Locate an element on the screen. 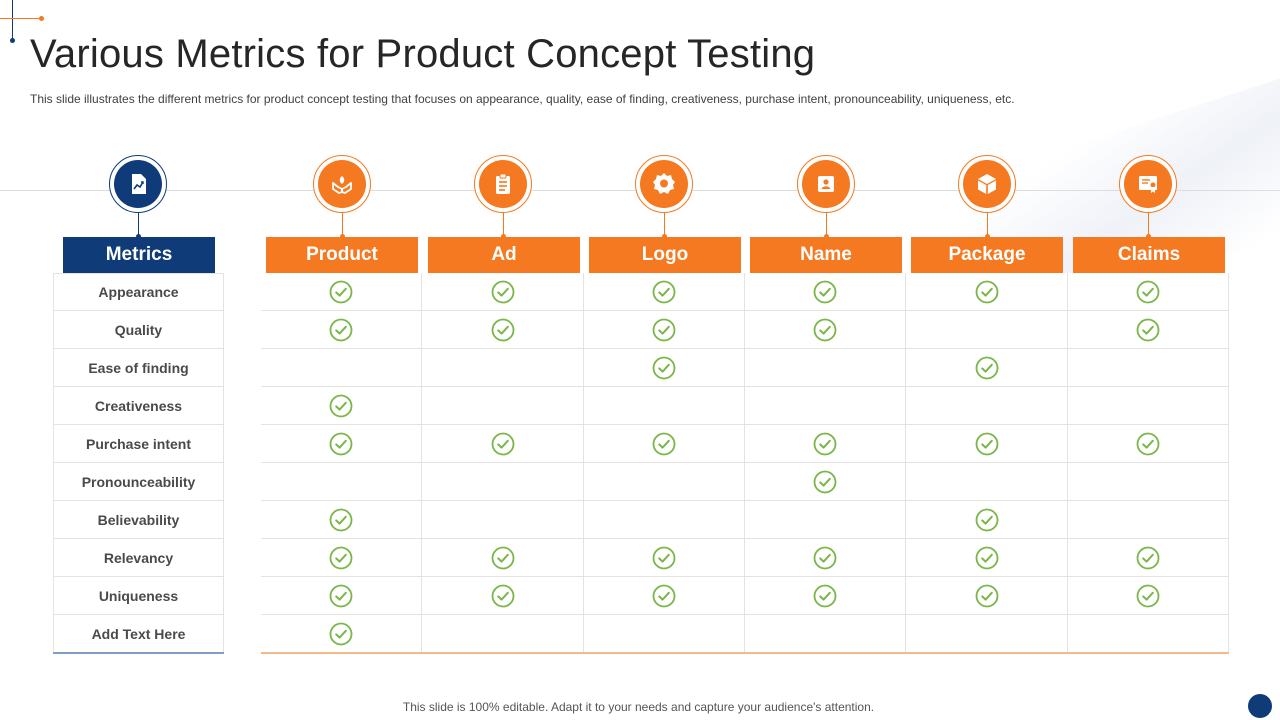 This screenshot has width=1280, height=720. chart-document-icon is located at coordinates (138, 184).